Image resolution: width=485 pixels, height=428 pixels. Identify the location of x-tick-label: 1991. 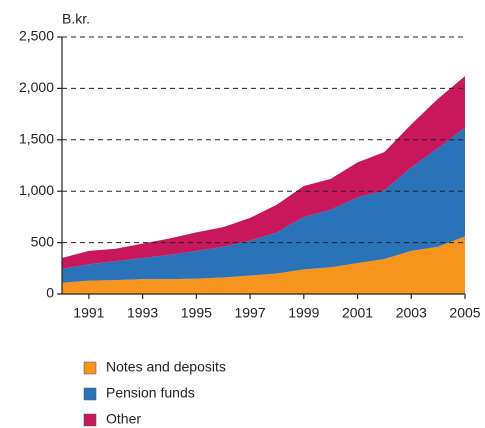
(88, 313).